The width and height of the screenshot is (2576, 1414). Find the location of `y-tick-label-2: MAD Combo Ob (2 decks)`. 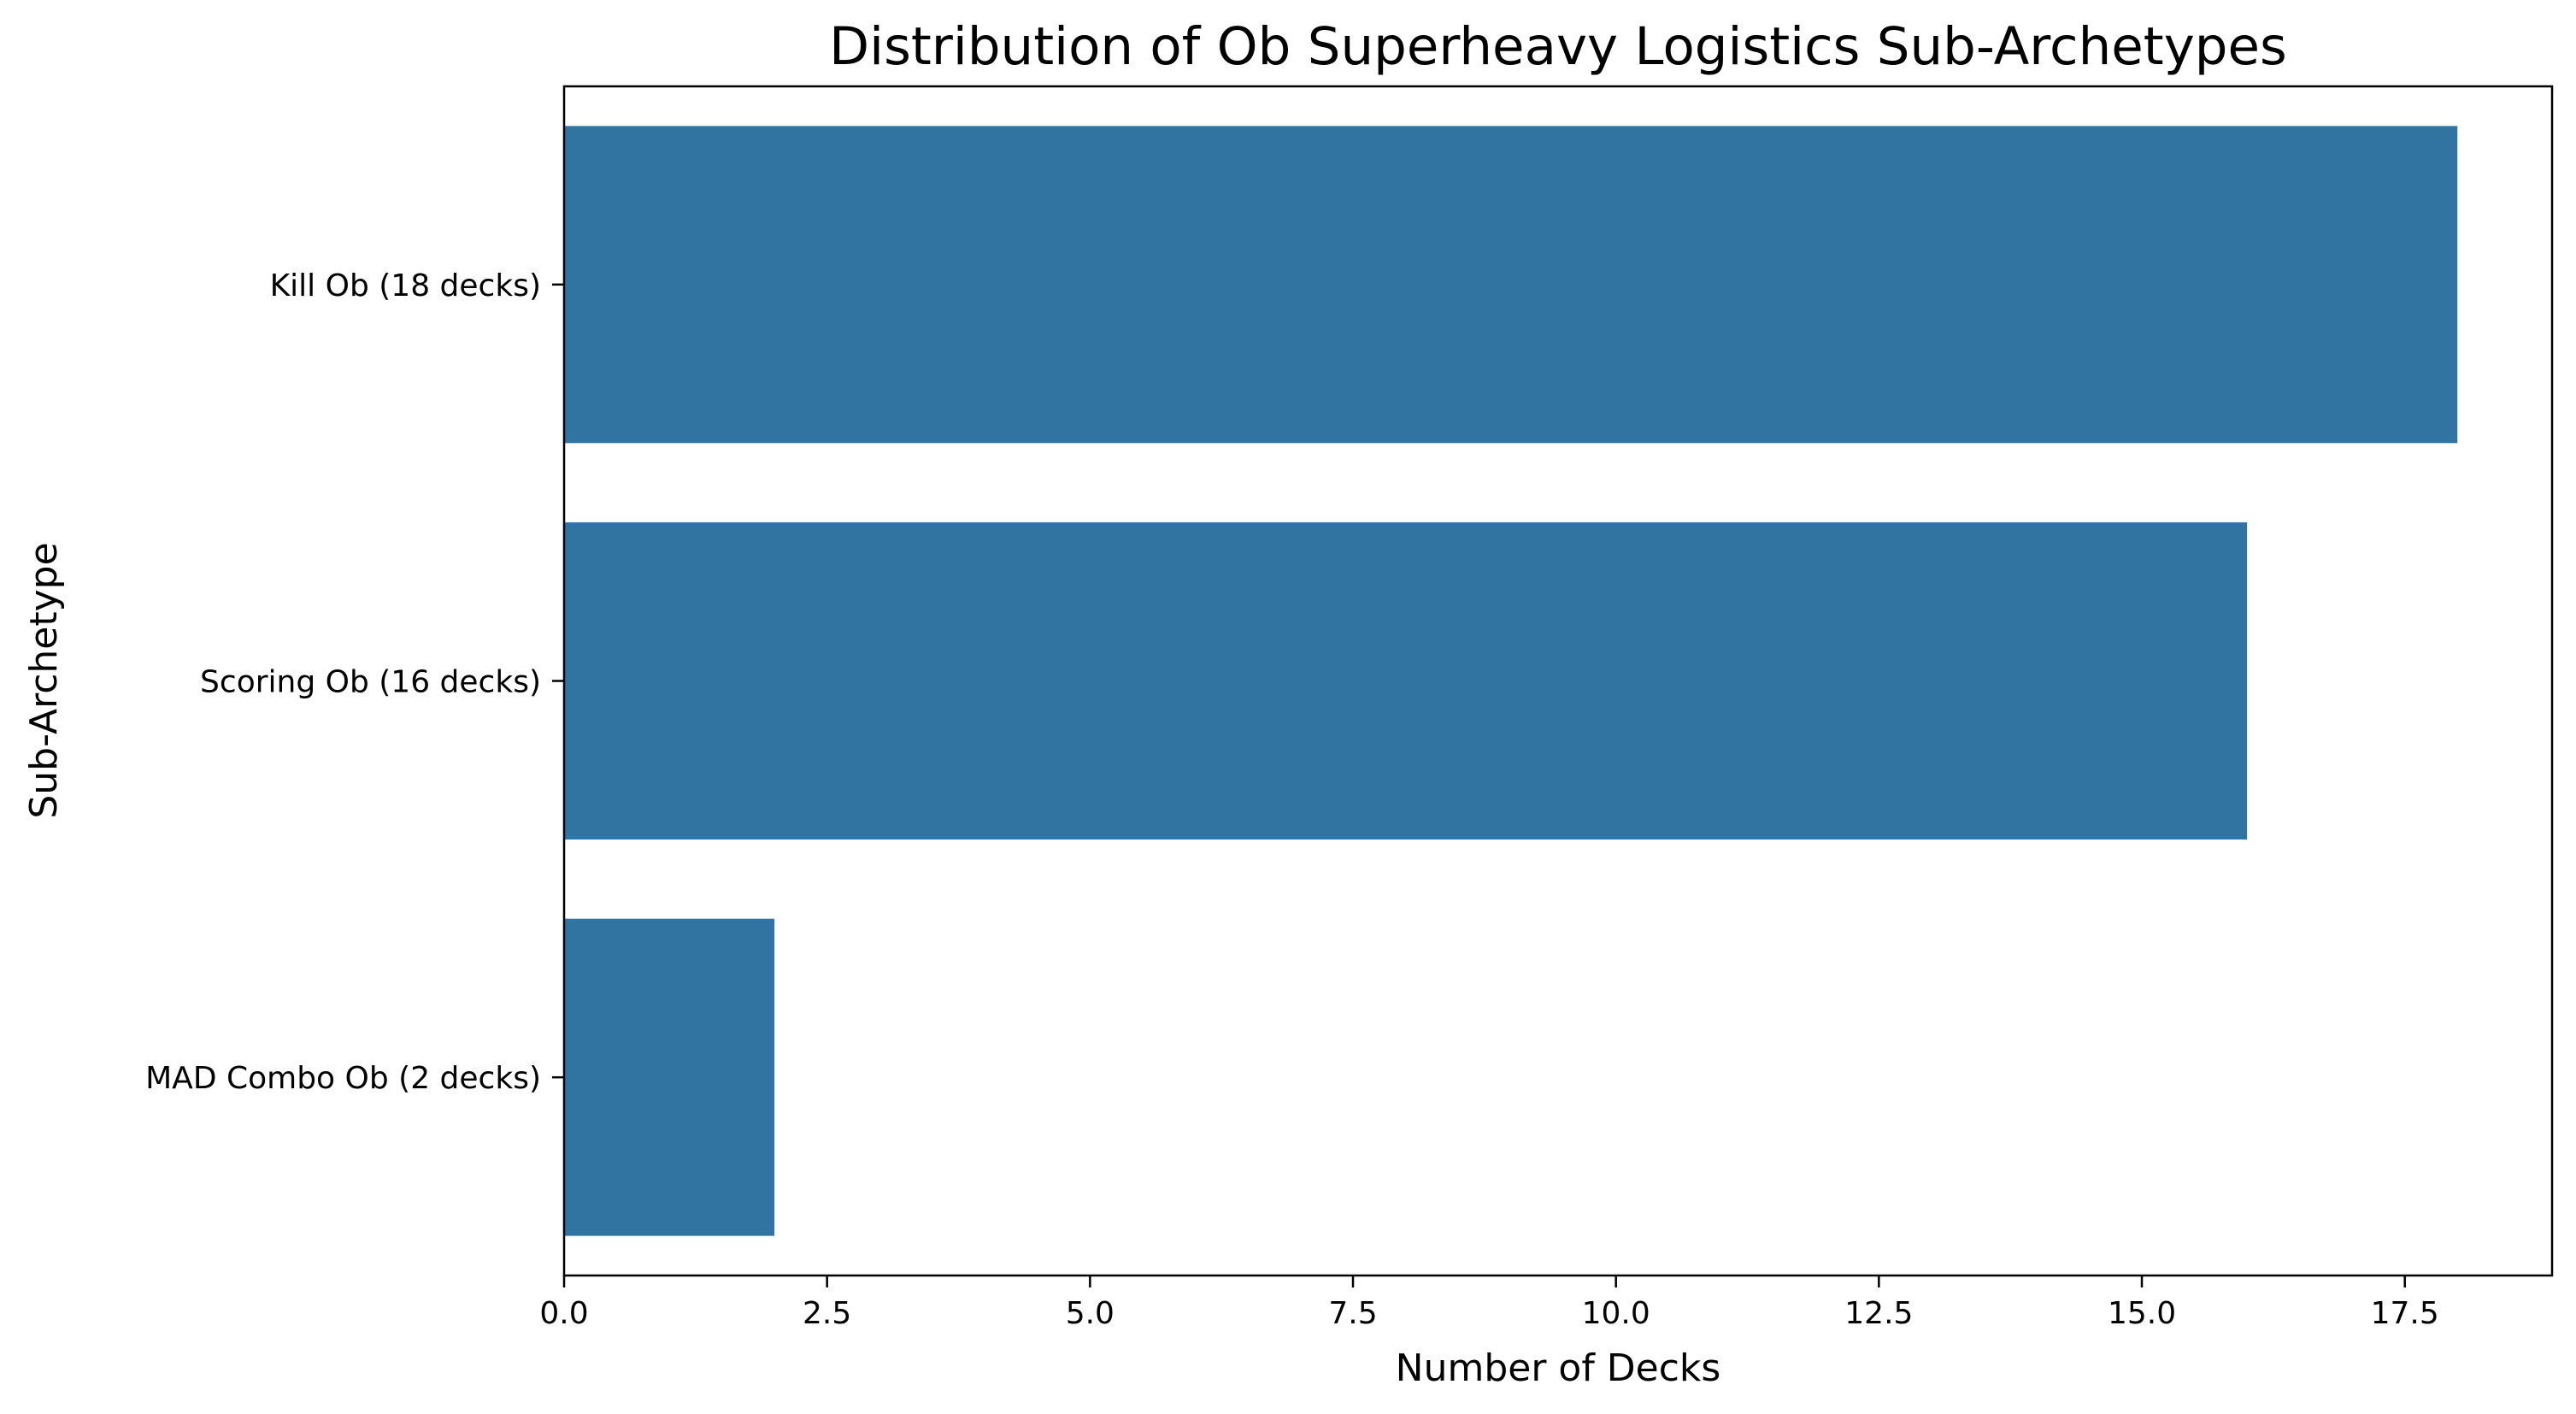

y-tick-label-2: MAD Combo Ob (2 decks) is located at coordinates (343, 1079).